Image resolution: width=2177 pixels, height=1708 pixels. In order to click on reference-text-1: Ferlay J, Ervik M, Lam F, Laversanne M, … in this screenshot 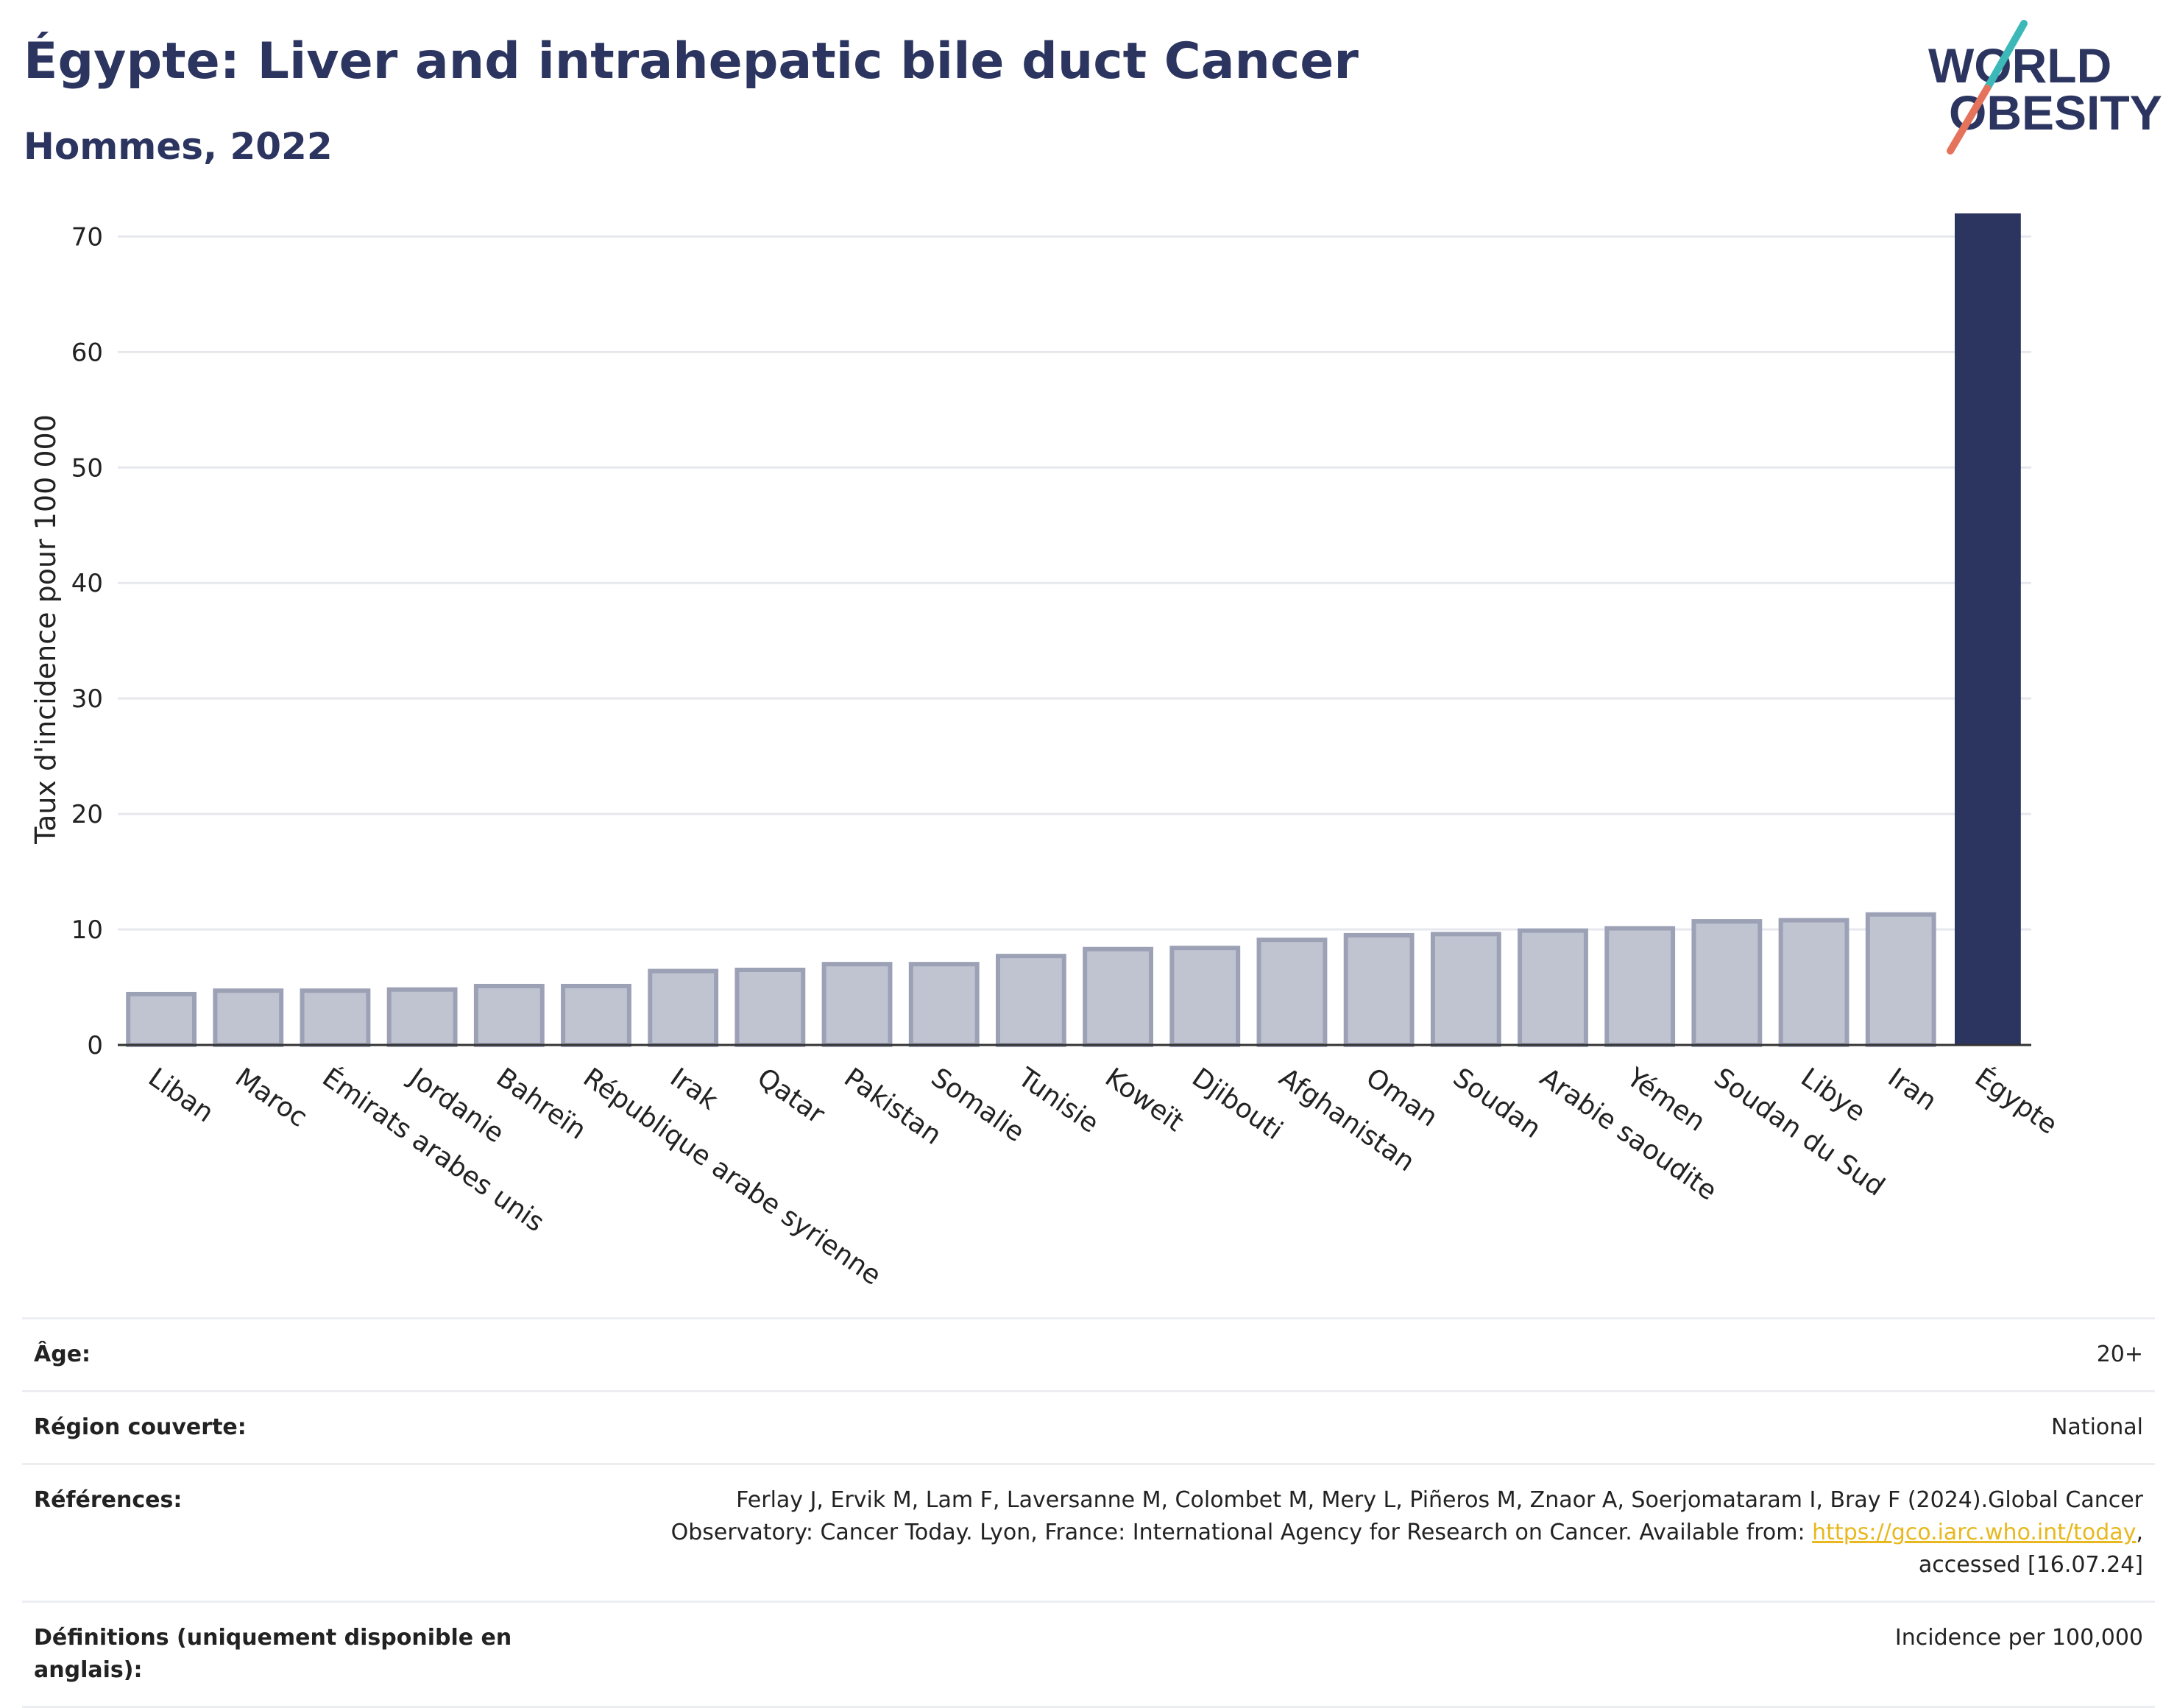, I will do `click(1439, 1500)`.